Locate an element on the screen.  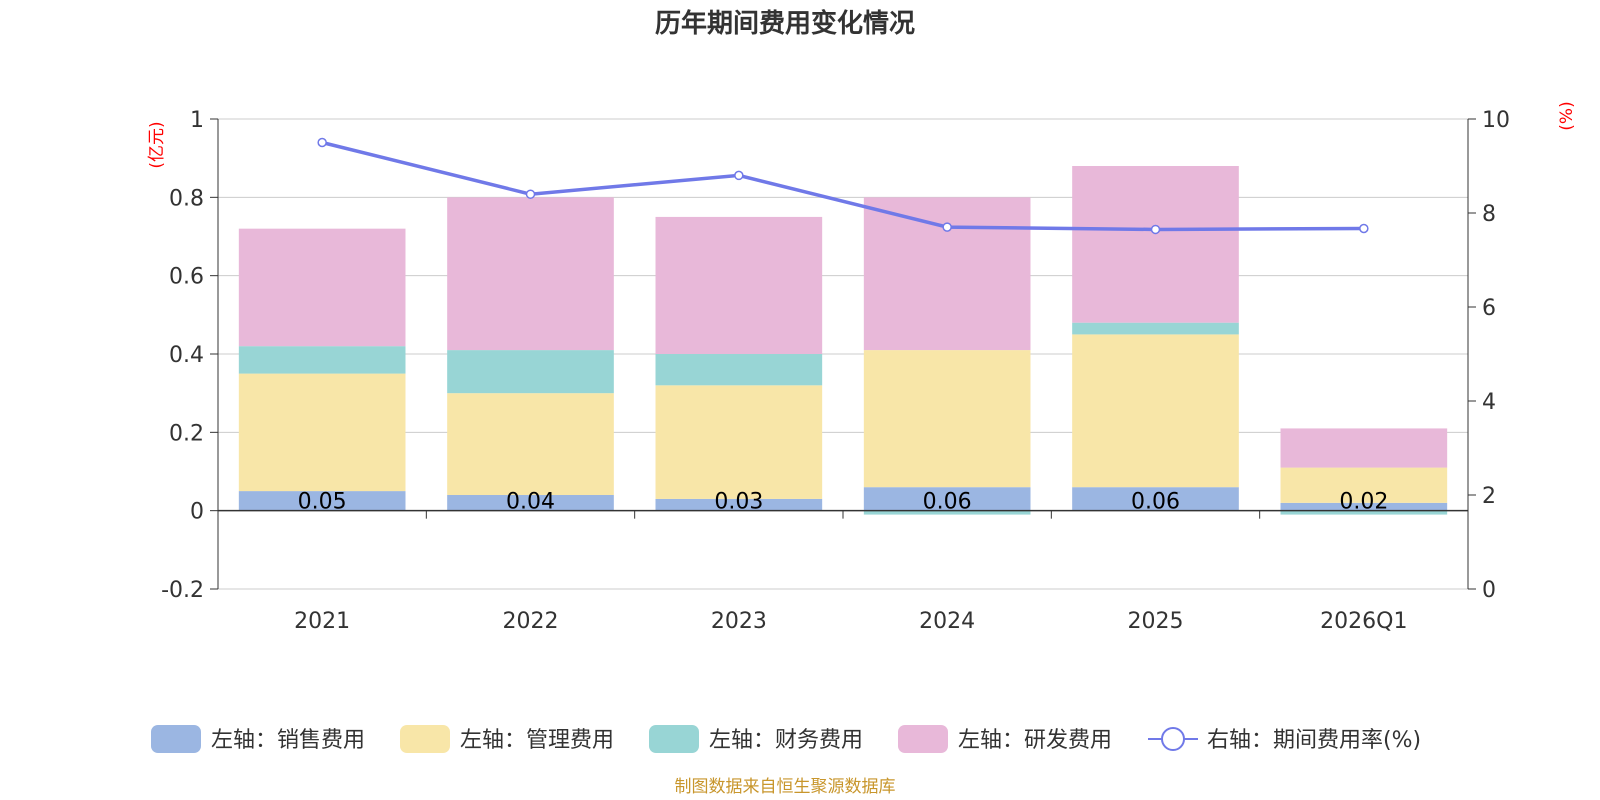
legend-label: 左轴：研发费用 is located at coordinates (1035, 740).